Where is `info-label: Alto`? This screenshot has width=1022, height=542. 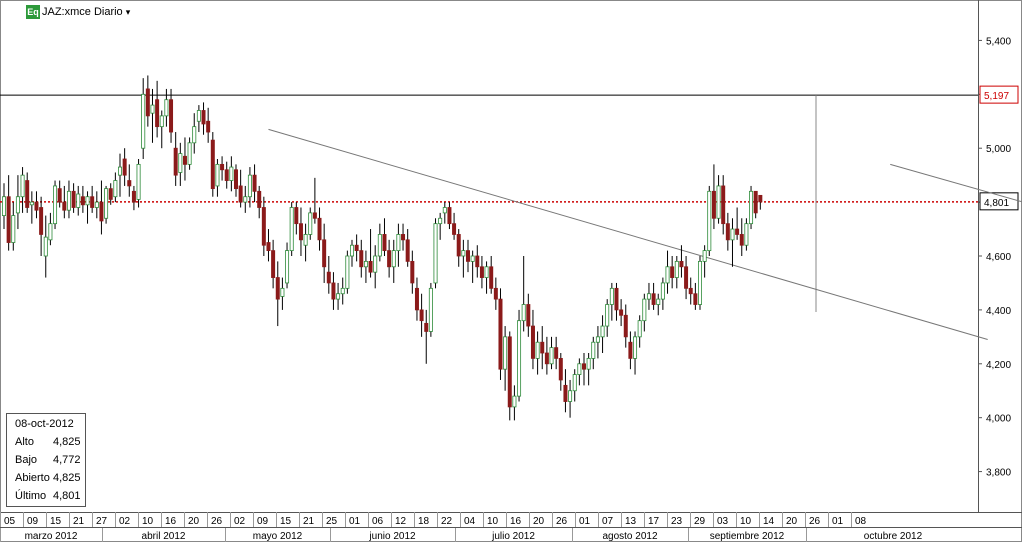 info-label: Alto is located at coordinates (24, 442).